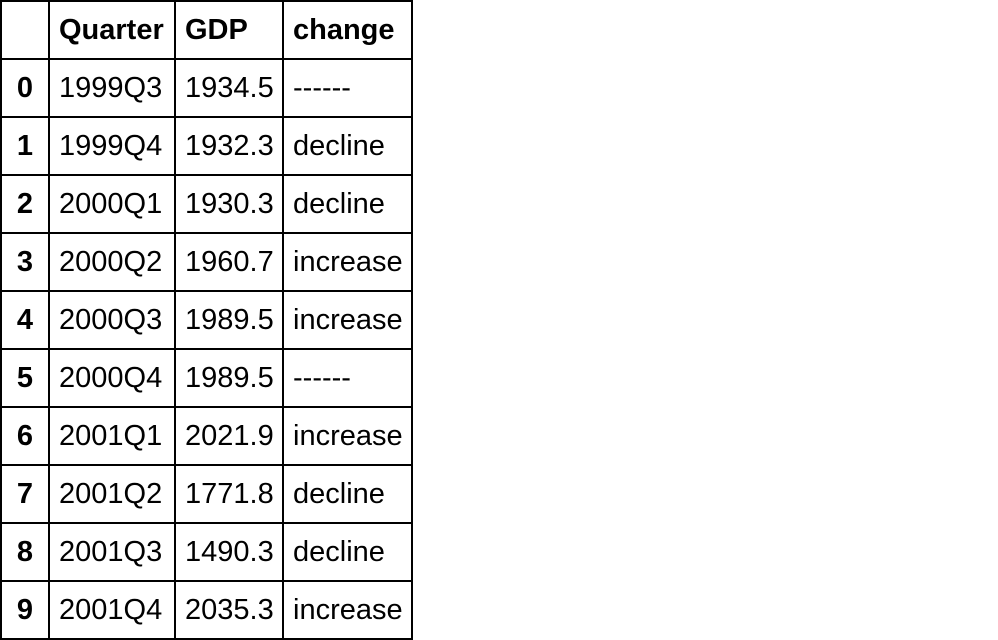  I want to click on table-row: 5 2000Q4 1989.5 ------, so click(206, 378).